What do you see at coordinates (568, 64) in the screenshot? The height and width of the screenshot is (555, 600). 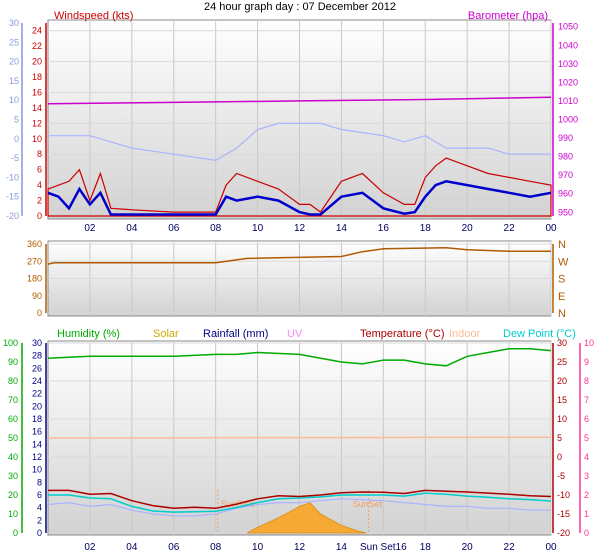 I see `barometer-tick-8: 1030` at bounding box center [568, 64].